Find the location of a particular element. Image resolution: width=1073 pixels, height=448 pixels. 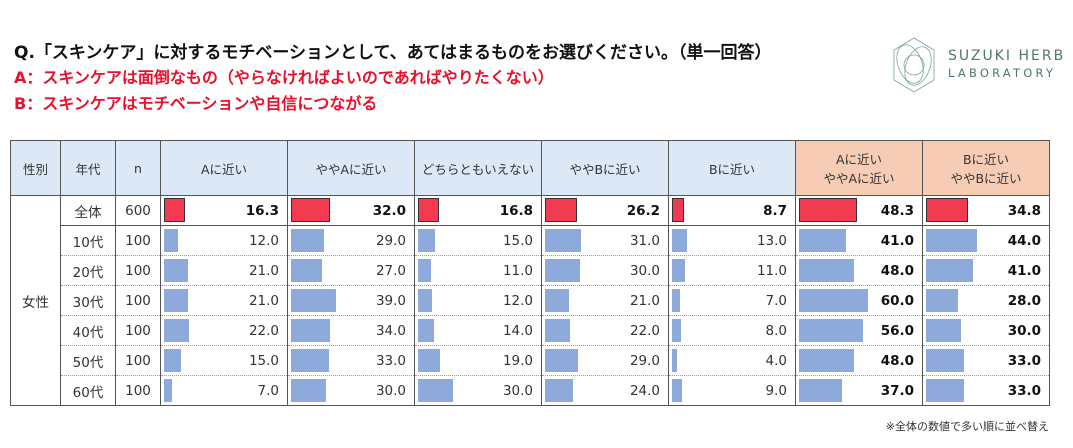

value-cell: 8.7 is located at coordinates (732, 210).